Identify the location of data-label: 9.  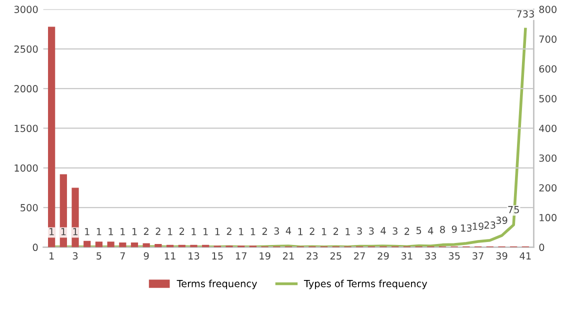
(454, 229).